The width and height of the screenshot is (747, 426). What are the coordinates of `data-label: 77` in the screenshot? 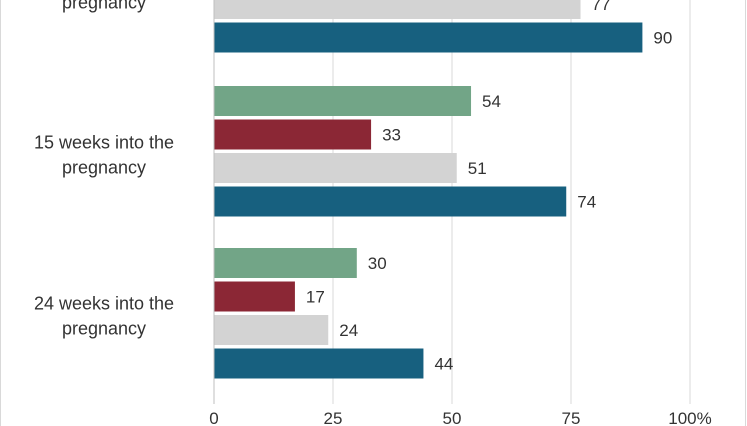 It's located at (601, 7).